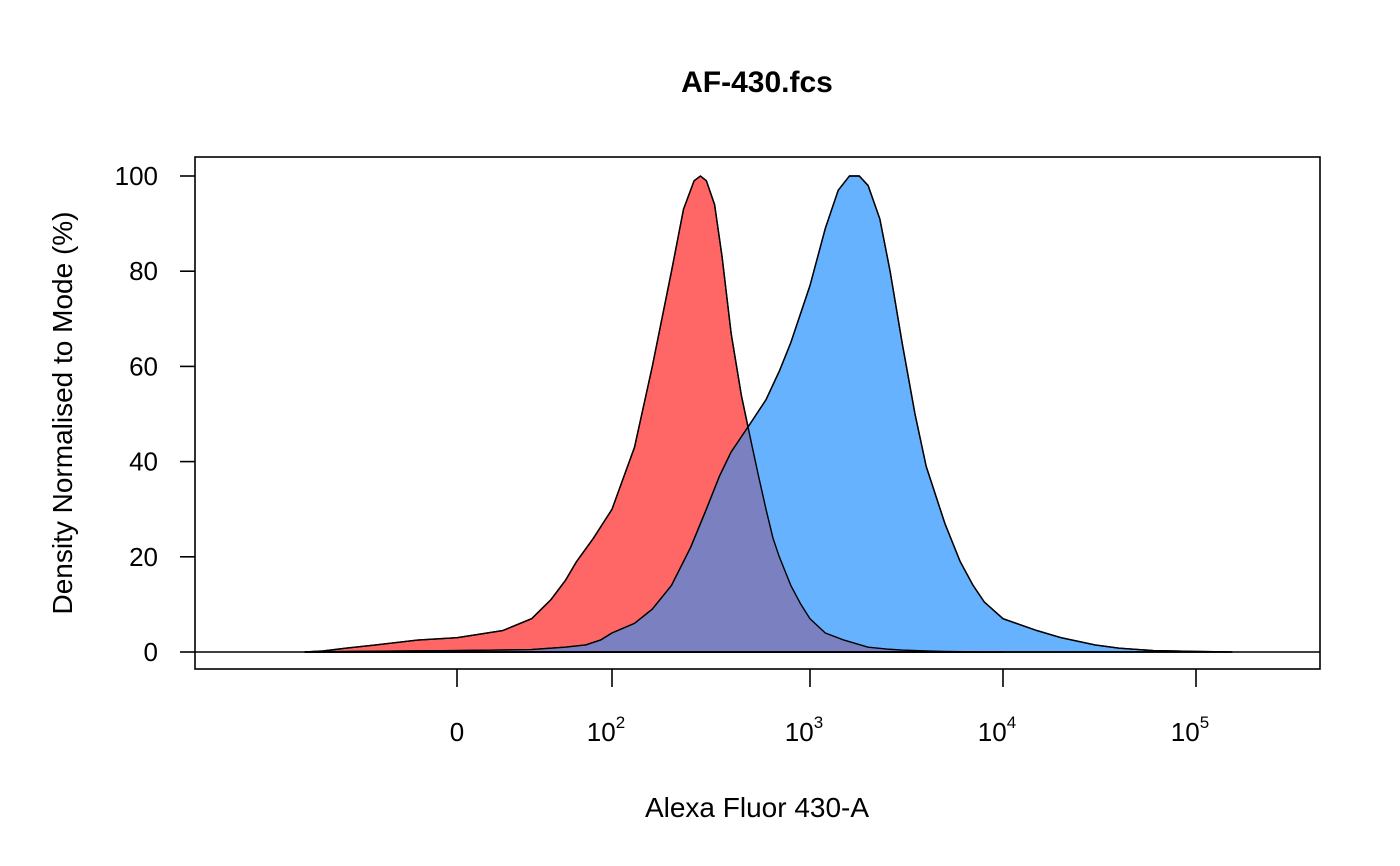 This screenshot has width=1400, height=866. Describe the element at coordinates (804, 730) in the screenshot. I see `x-tick-label: 10³` at that location.